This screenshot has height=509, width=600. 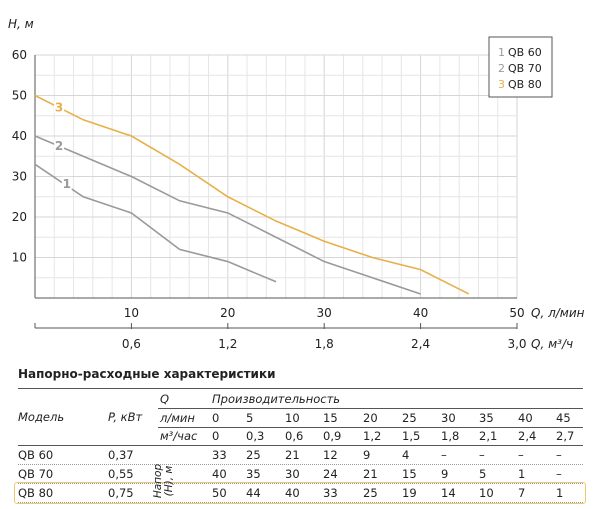 I want to click on legend-number: 3, so click(x=501, y=84).